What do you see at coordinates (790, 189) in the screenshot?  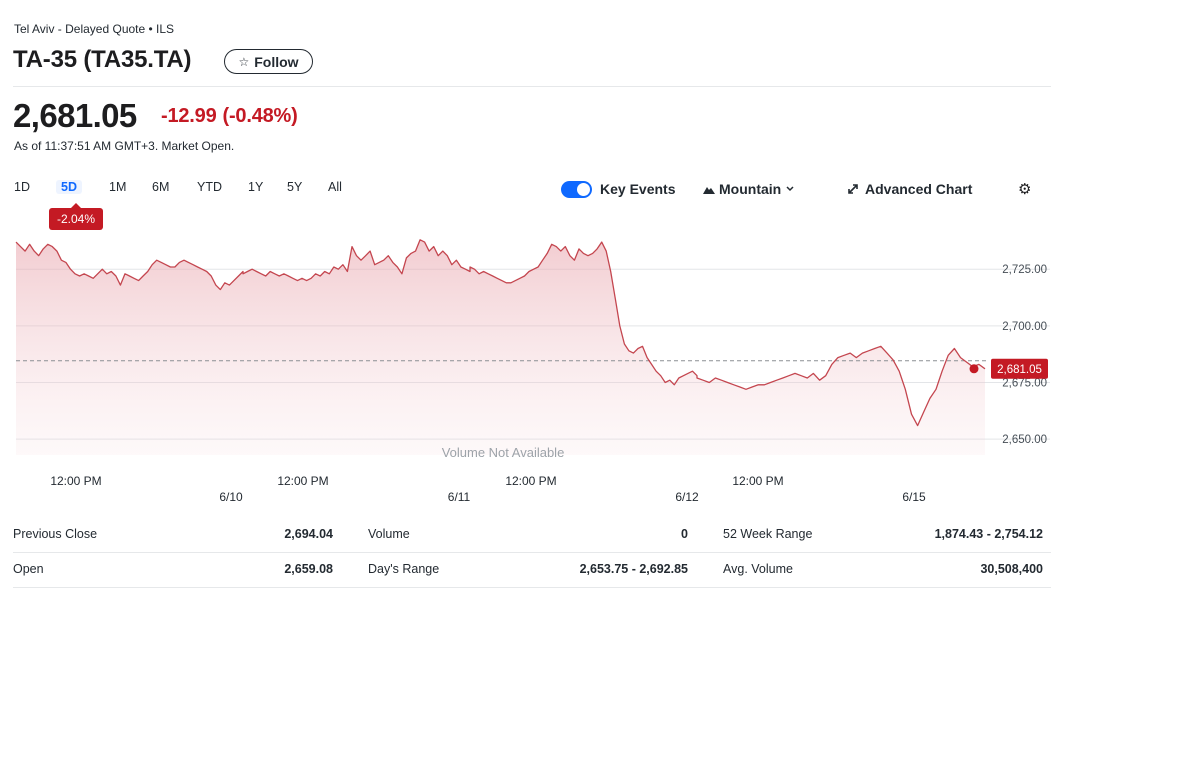 I see `chevron-down-icon` at bounding box center [790, 189].